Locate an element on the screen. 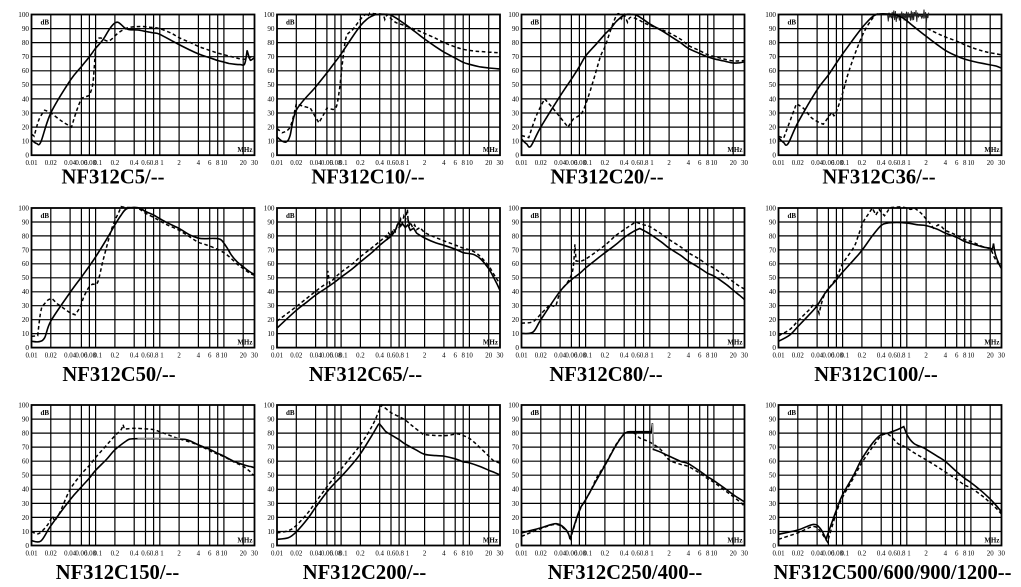  svg-text: dB is located at coordinates (290, 23).